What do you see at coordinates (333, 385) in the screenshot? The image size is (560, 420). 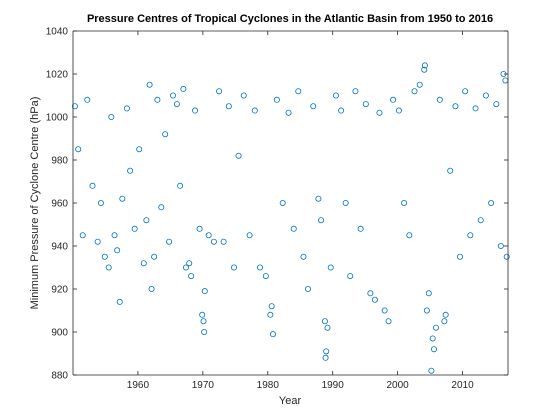 I see `x-tick-label: 1990` at bounding box center [333, 385].